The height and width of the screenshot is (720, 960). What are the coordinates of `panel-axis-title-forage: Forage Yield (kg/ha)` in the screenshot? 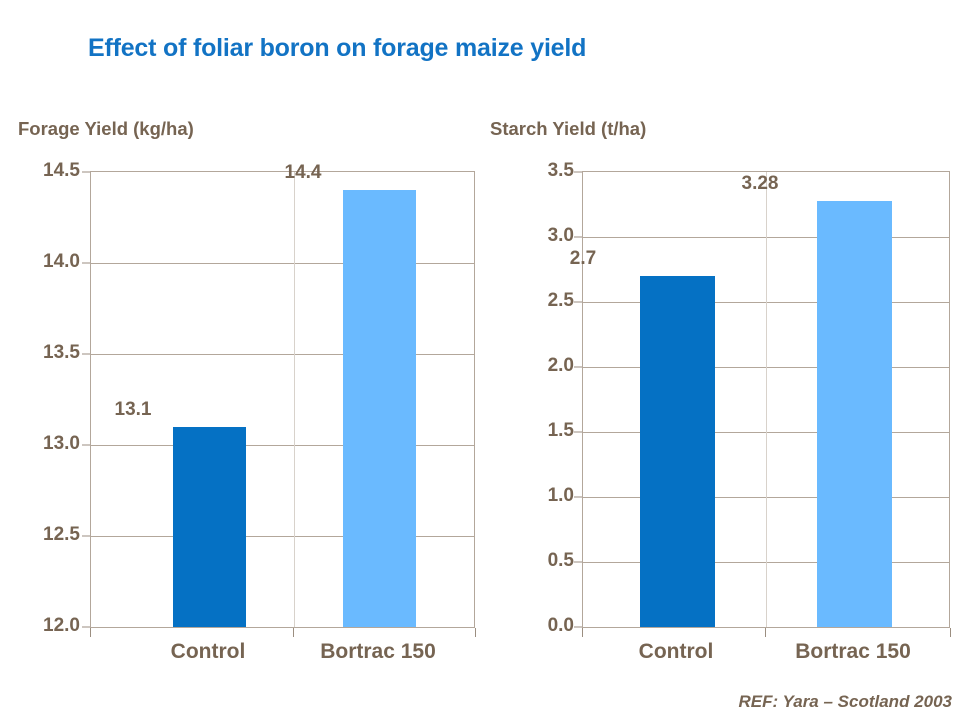 It's located at (106, 128).